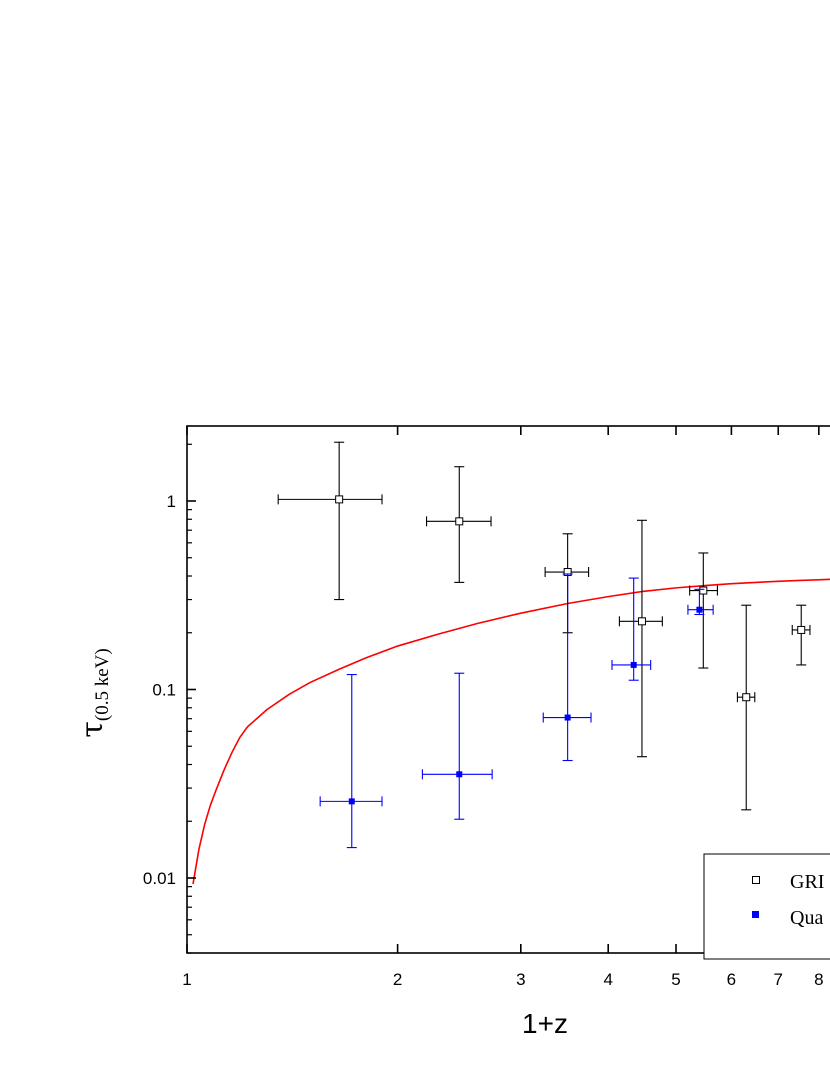 Image resolution: width=830 pixels, height=1075 pixels. I want to click on y-axis-title-subscript: (0.5 keV), so click(102, 684).